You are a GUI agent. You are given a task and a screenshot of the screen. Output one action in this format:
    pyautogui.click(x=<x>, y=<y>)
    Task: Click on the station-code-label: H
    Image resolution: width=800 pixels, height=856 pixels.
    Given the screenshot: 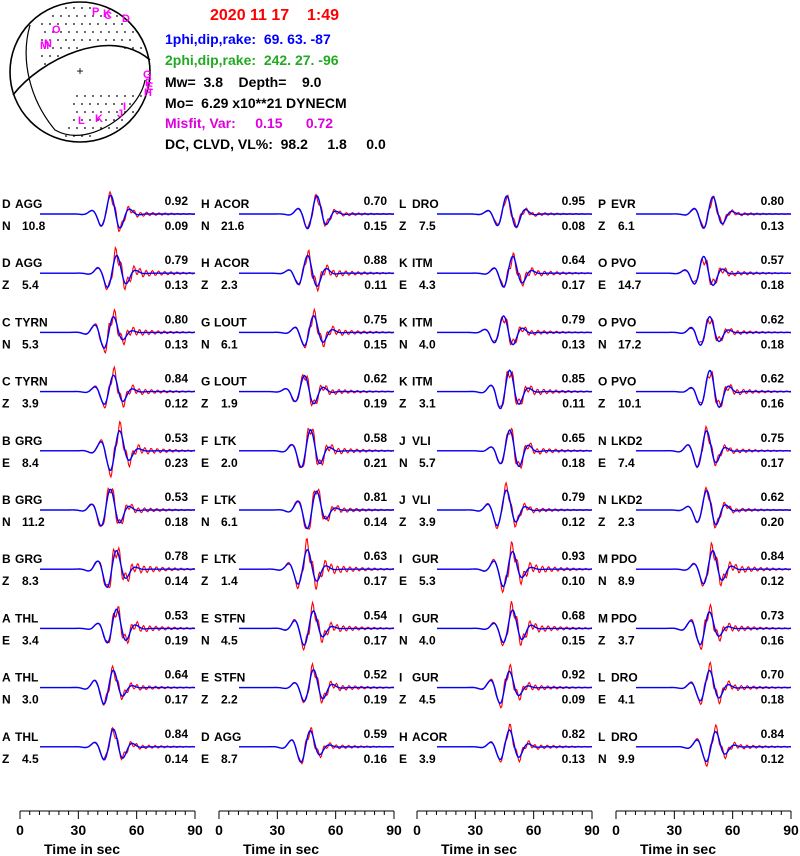 What is the action you would take?
    pyautogui.click(x=205, y=263)
    